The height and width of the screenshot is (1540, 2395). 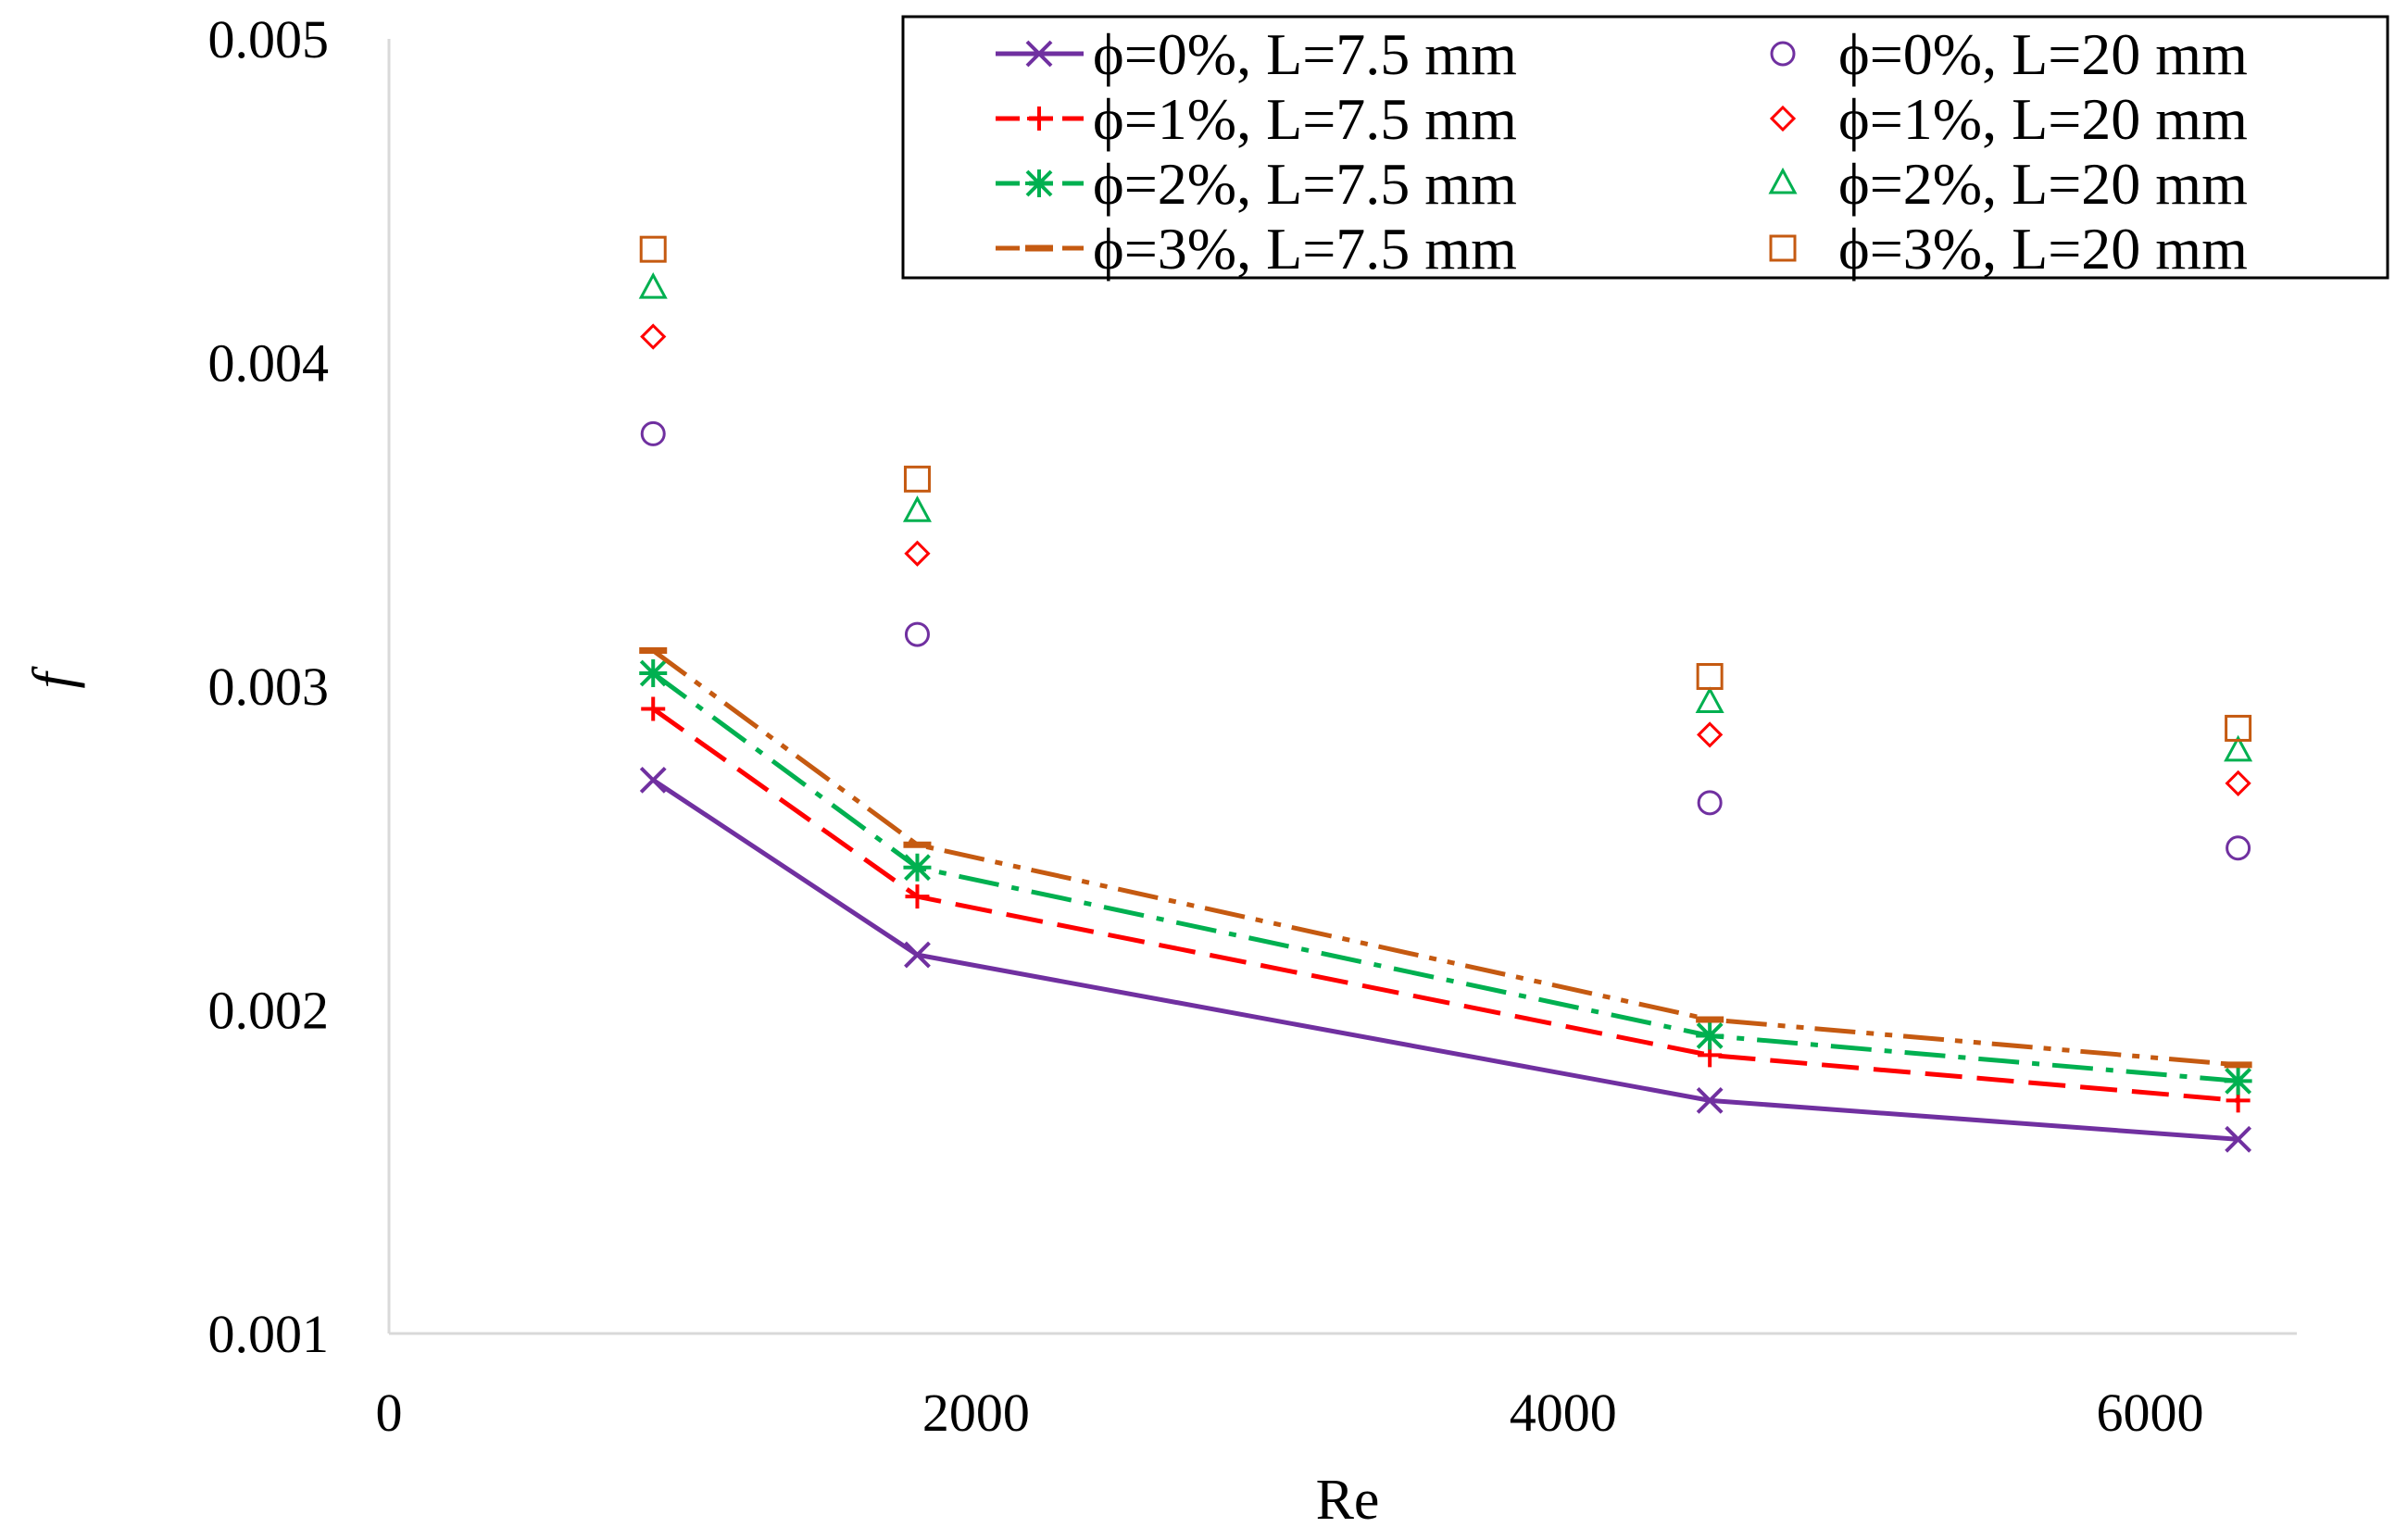 What do you see at coordinates (1305, 184) in the screenshot?
I see `legend-label: ϕ=2%, L=7.5 mm` at bounding box center [1305, 184].